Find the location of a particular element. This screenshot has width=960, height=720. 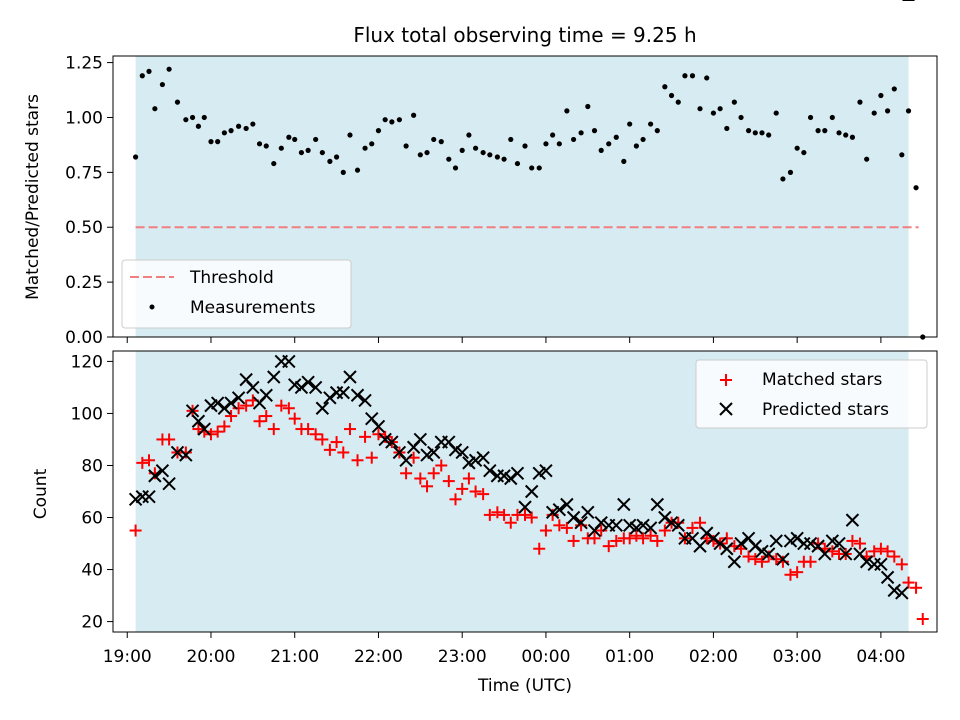

top-y-tick-label: 0.50 is located at coordinates (84, 228).